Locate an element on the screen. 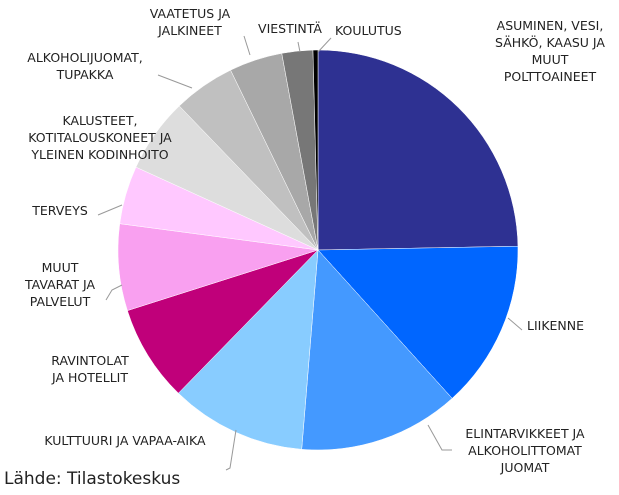  slice-label: KOULUTUS is located at coordinates (368, 30).